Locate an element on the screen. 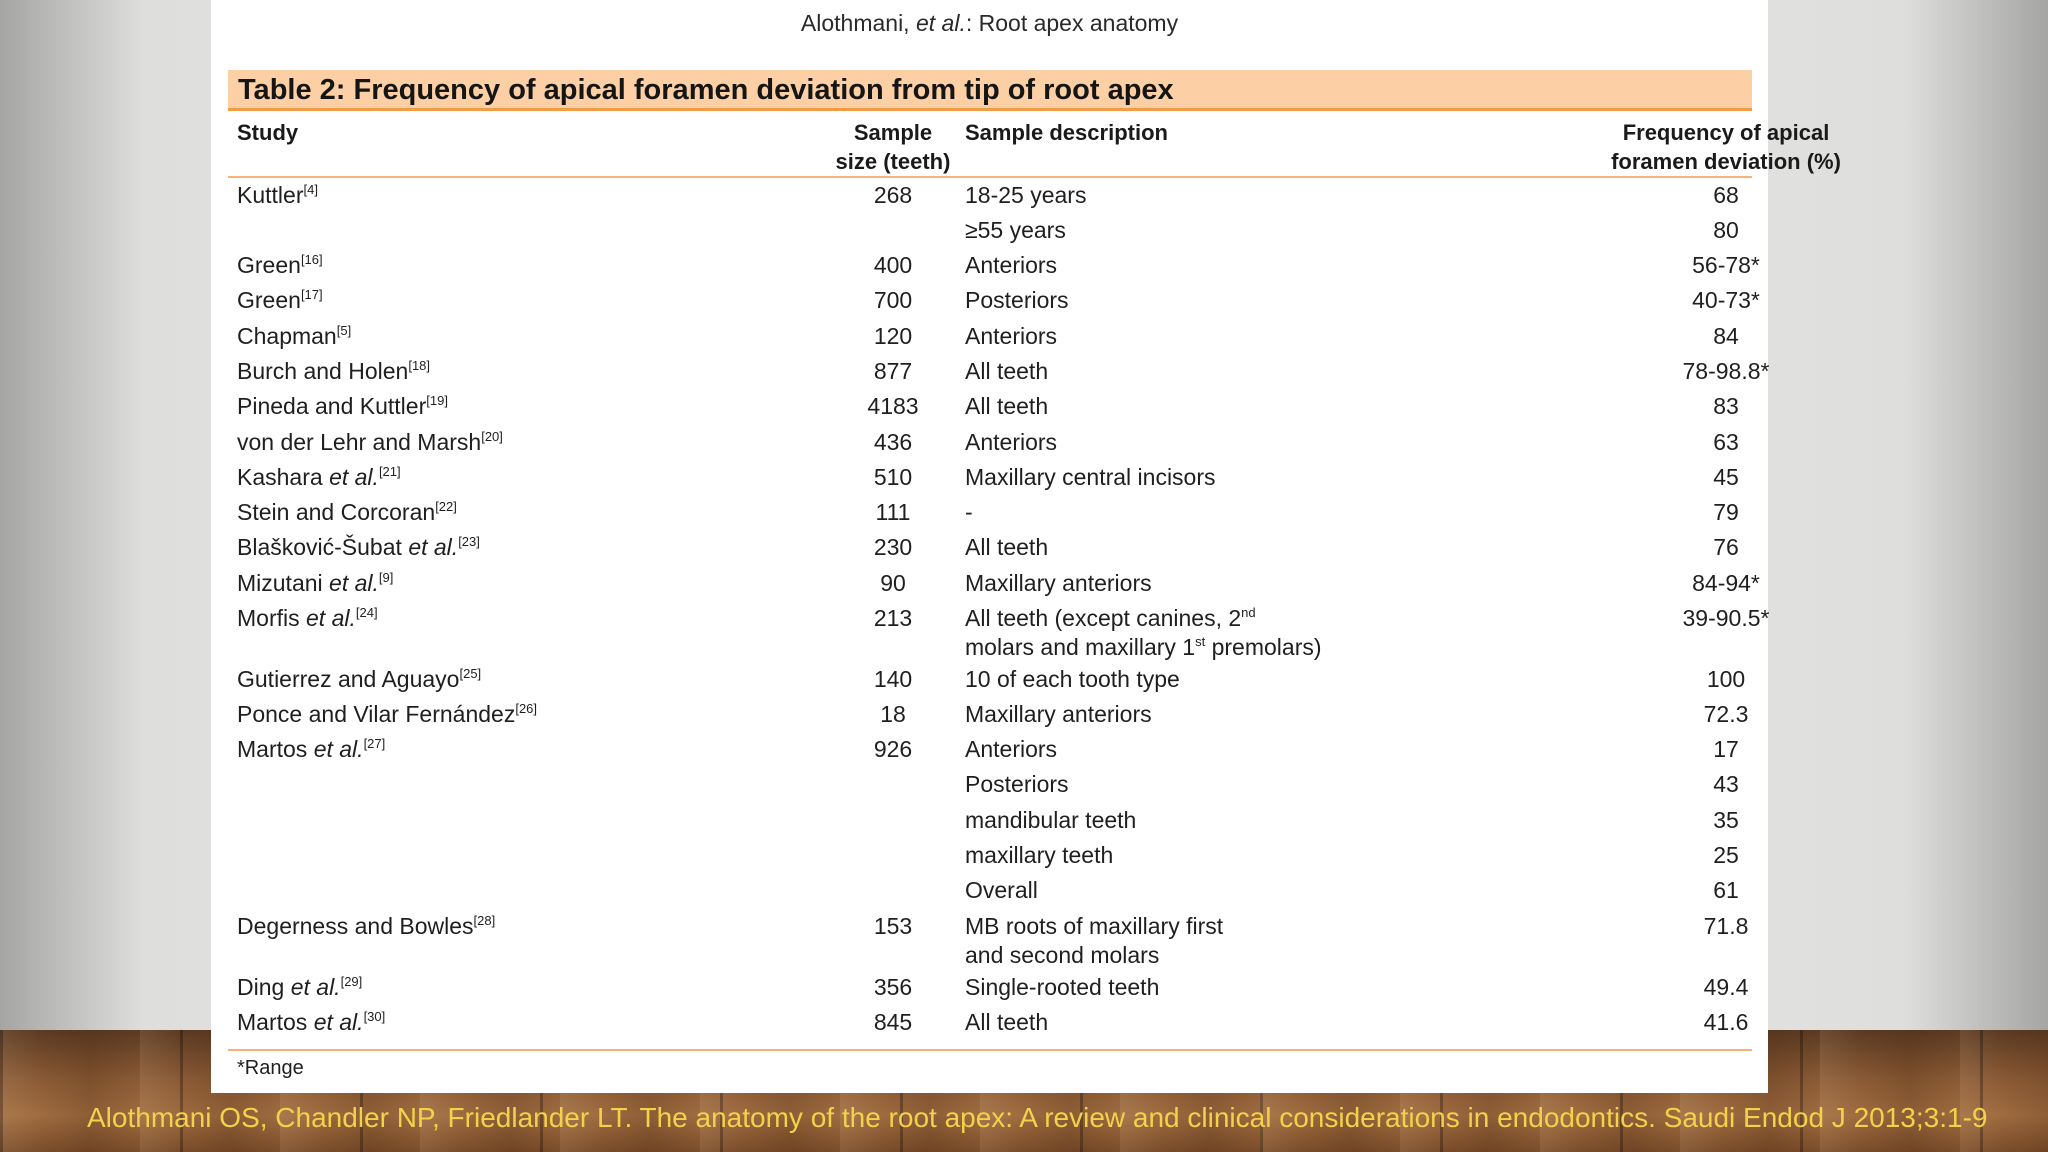 This screenshot has height=1152, width=2048. study-reference: [29] is located at coordinates (351, 981).